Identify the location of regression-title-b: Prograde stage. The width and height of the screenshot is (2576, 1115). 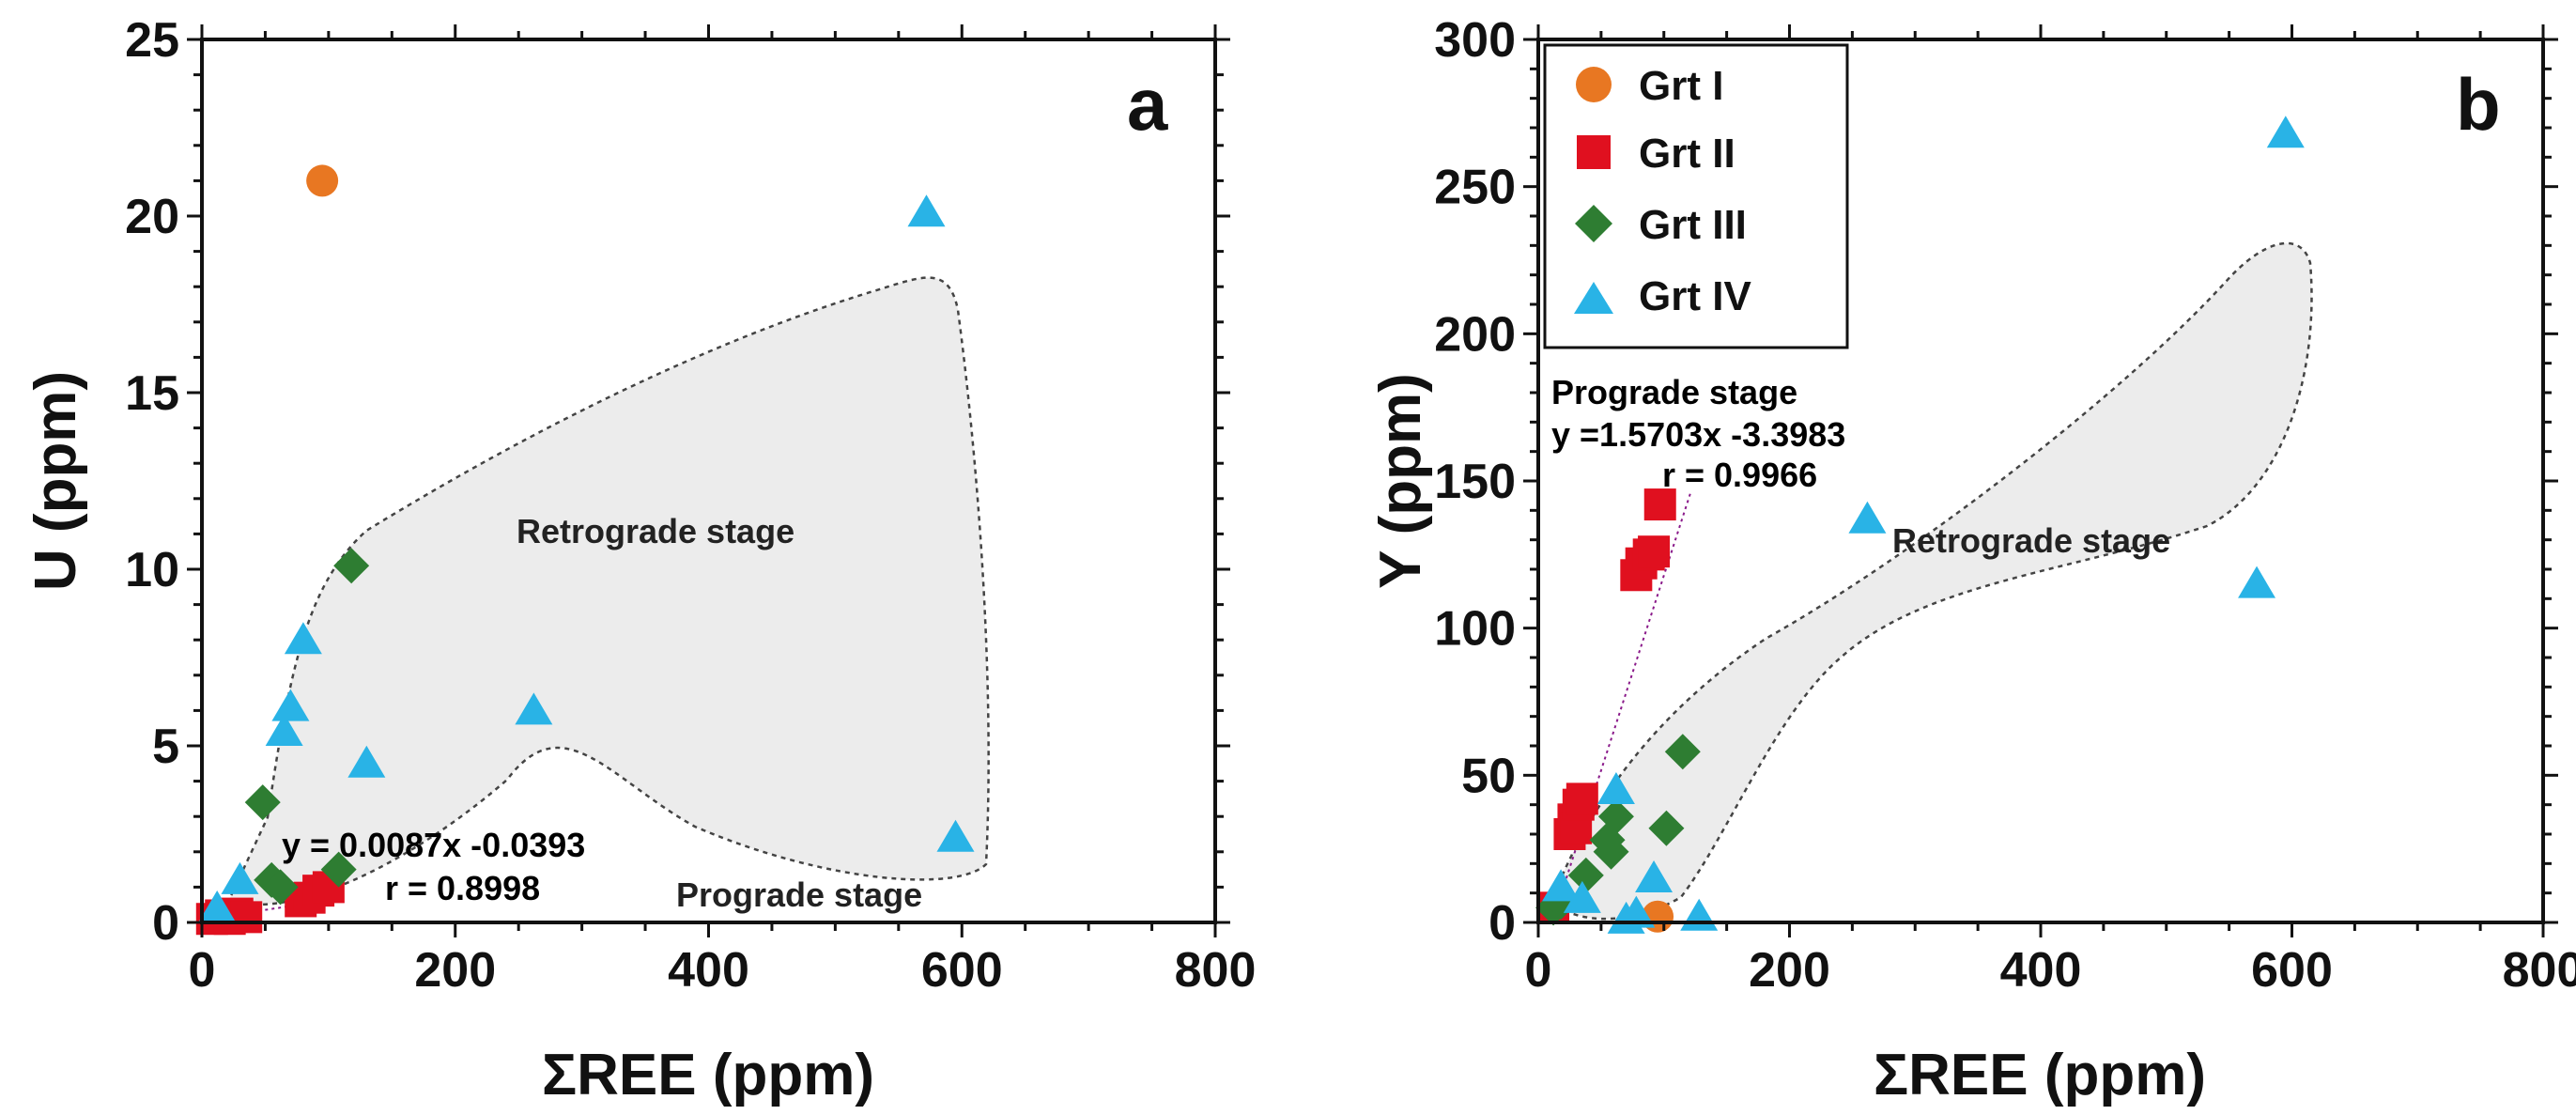
(1674, 392).